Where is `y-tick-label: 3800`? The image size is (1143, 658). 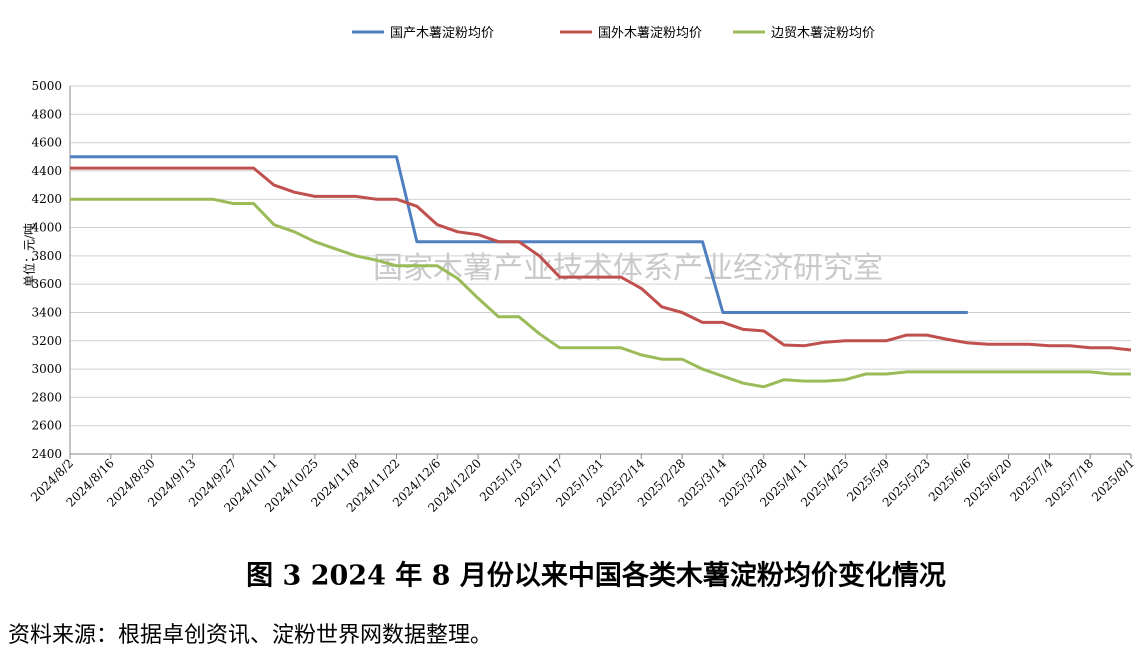 y-tick-label: 3800 is located at coordinates (46, 256).